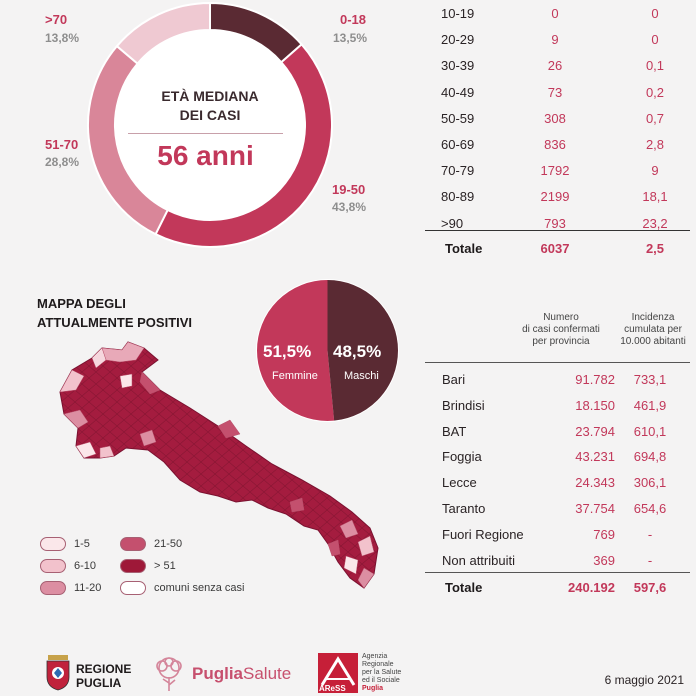 This screenshot has height=696, width=696. What do you see at coordinates (99, 683) in the screenshot?
I see `regione-line2: PUGLIA` at bounding box center [99, 683].